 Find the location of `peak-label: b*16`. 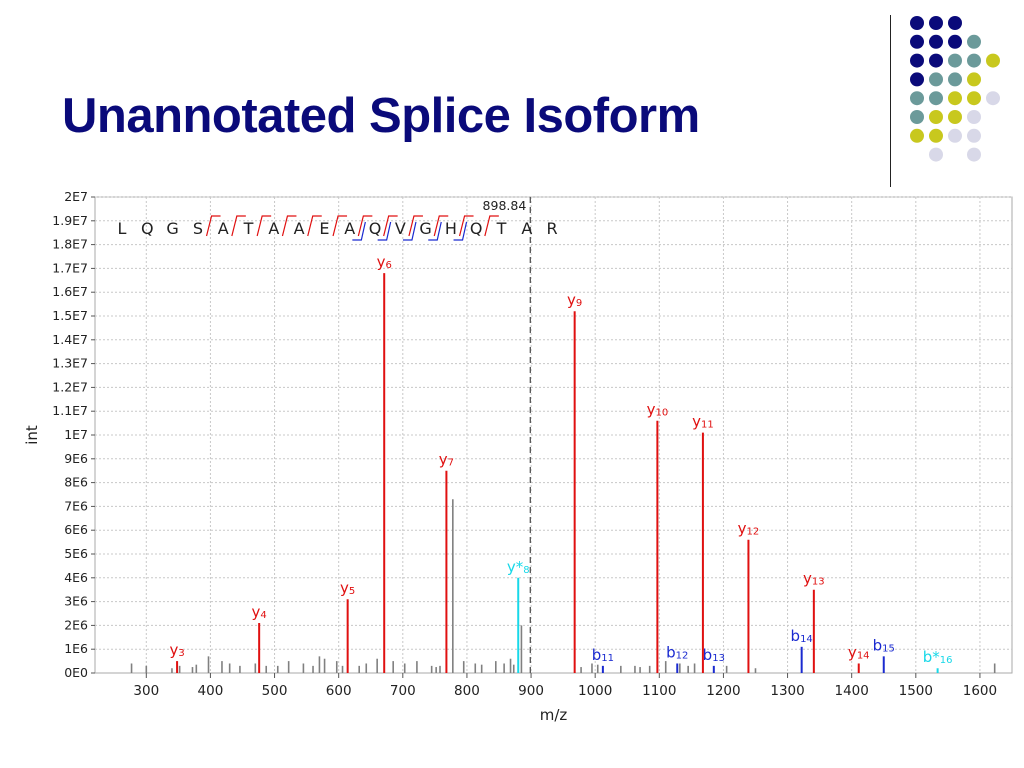

peak-label: b*16 is located at coordinates (938, 657).